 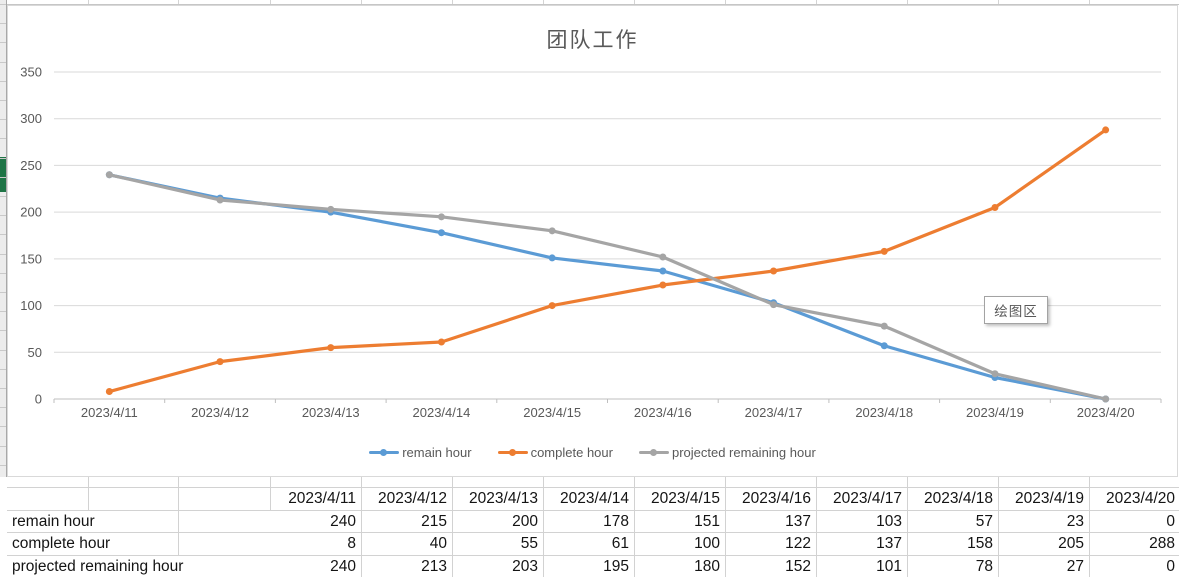 What do you see at coordinates (616, 566) in the screenshot?
I see `table-cell: 195` at bounding box center [616, 566].